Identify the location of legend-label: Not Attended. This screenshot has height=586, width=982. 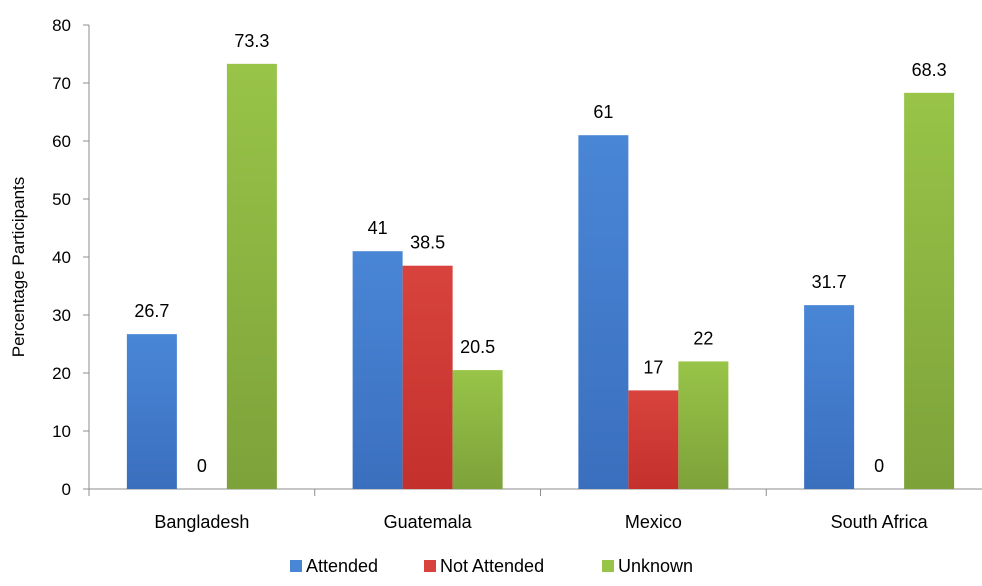
(492, 566).